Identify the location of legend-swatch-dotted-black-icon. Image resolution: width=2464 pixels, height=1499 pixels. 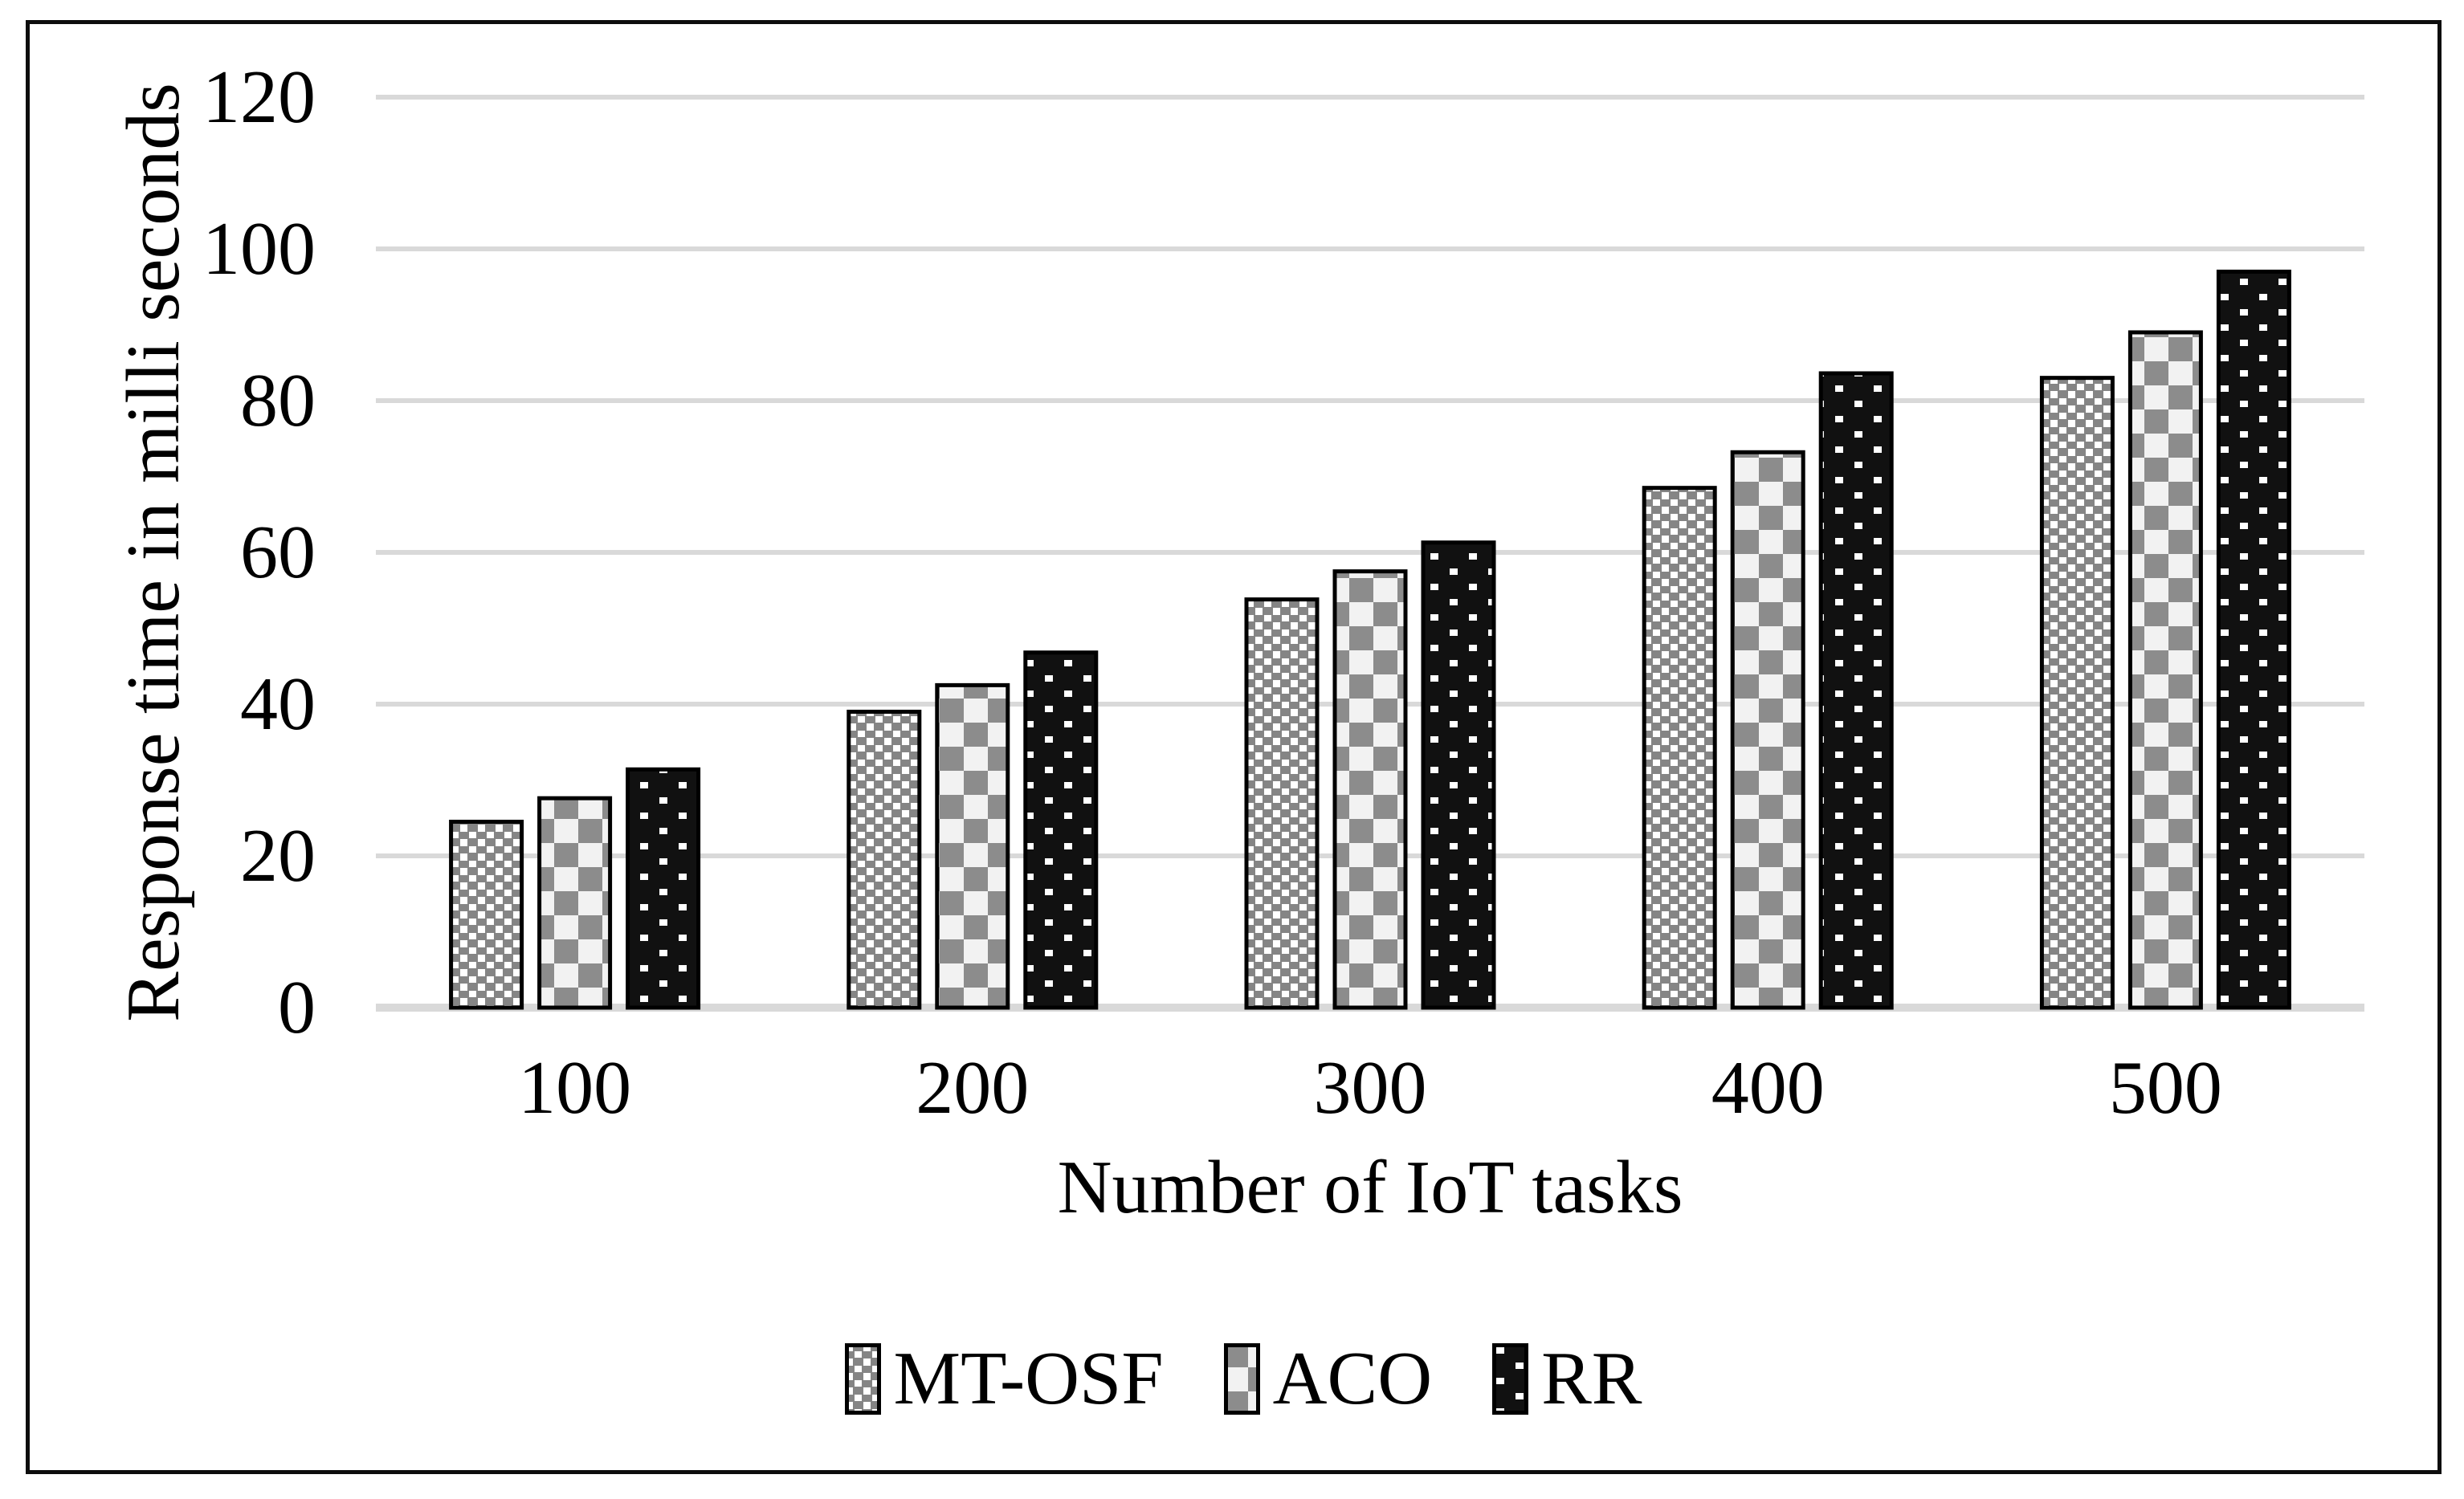
(1510, 1378).